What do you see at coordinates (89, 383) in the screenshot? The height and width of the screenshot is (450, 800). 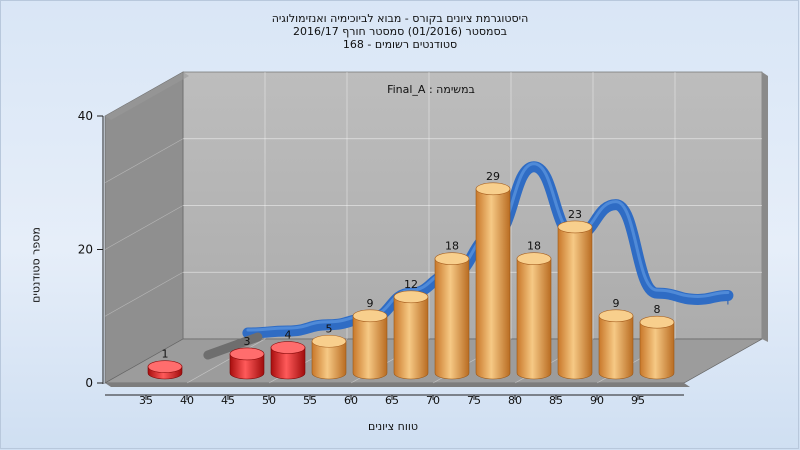 I see `y-tick-label: 0` at bounding box center [89, 383].